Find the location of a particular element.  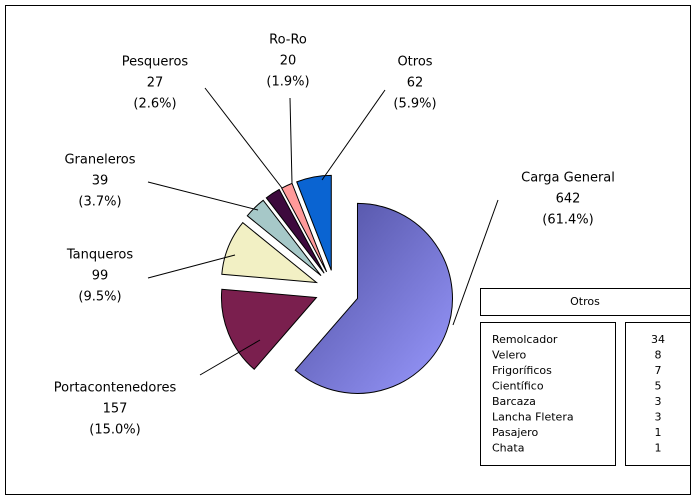

table-name: Pasajero is located at coordinates (515, 432).